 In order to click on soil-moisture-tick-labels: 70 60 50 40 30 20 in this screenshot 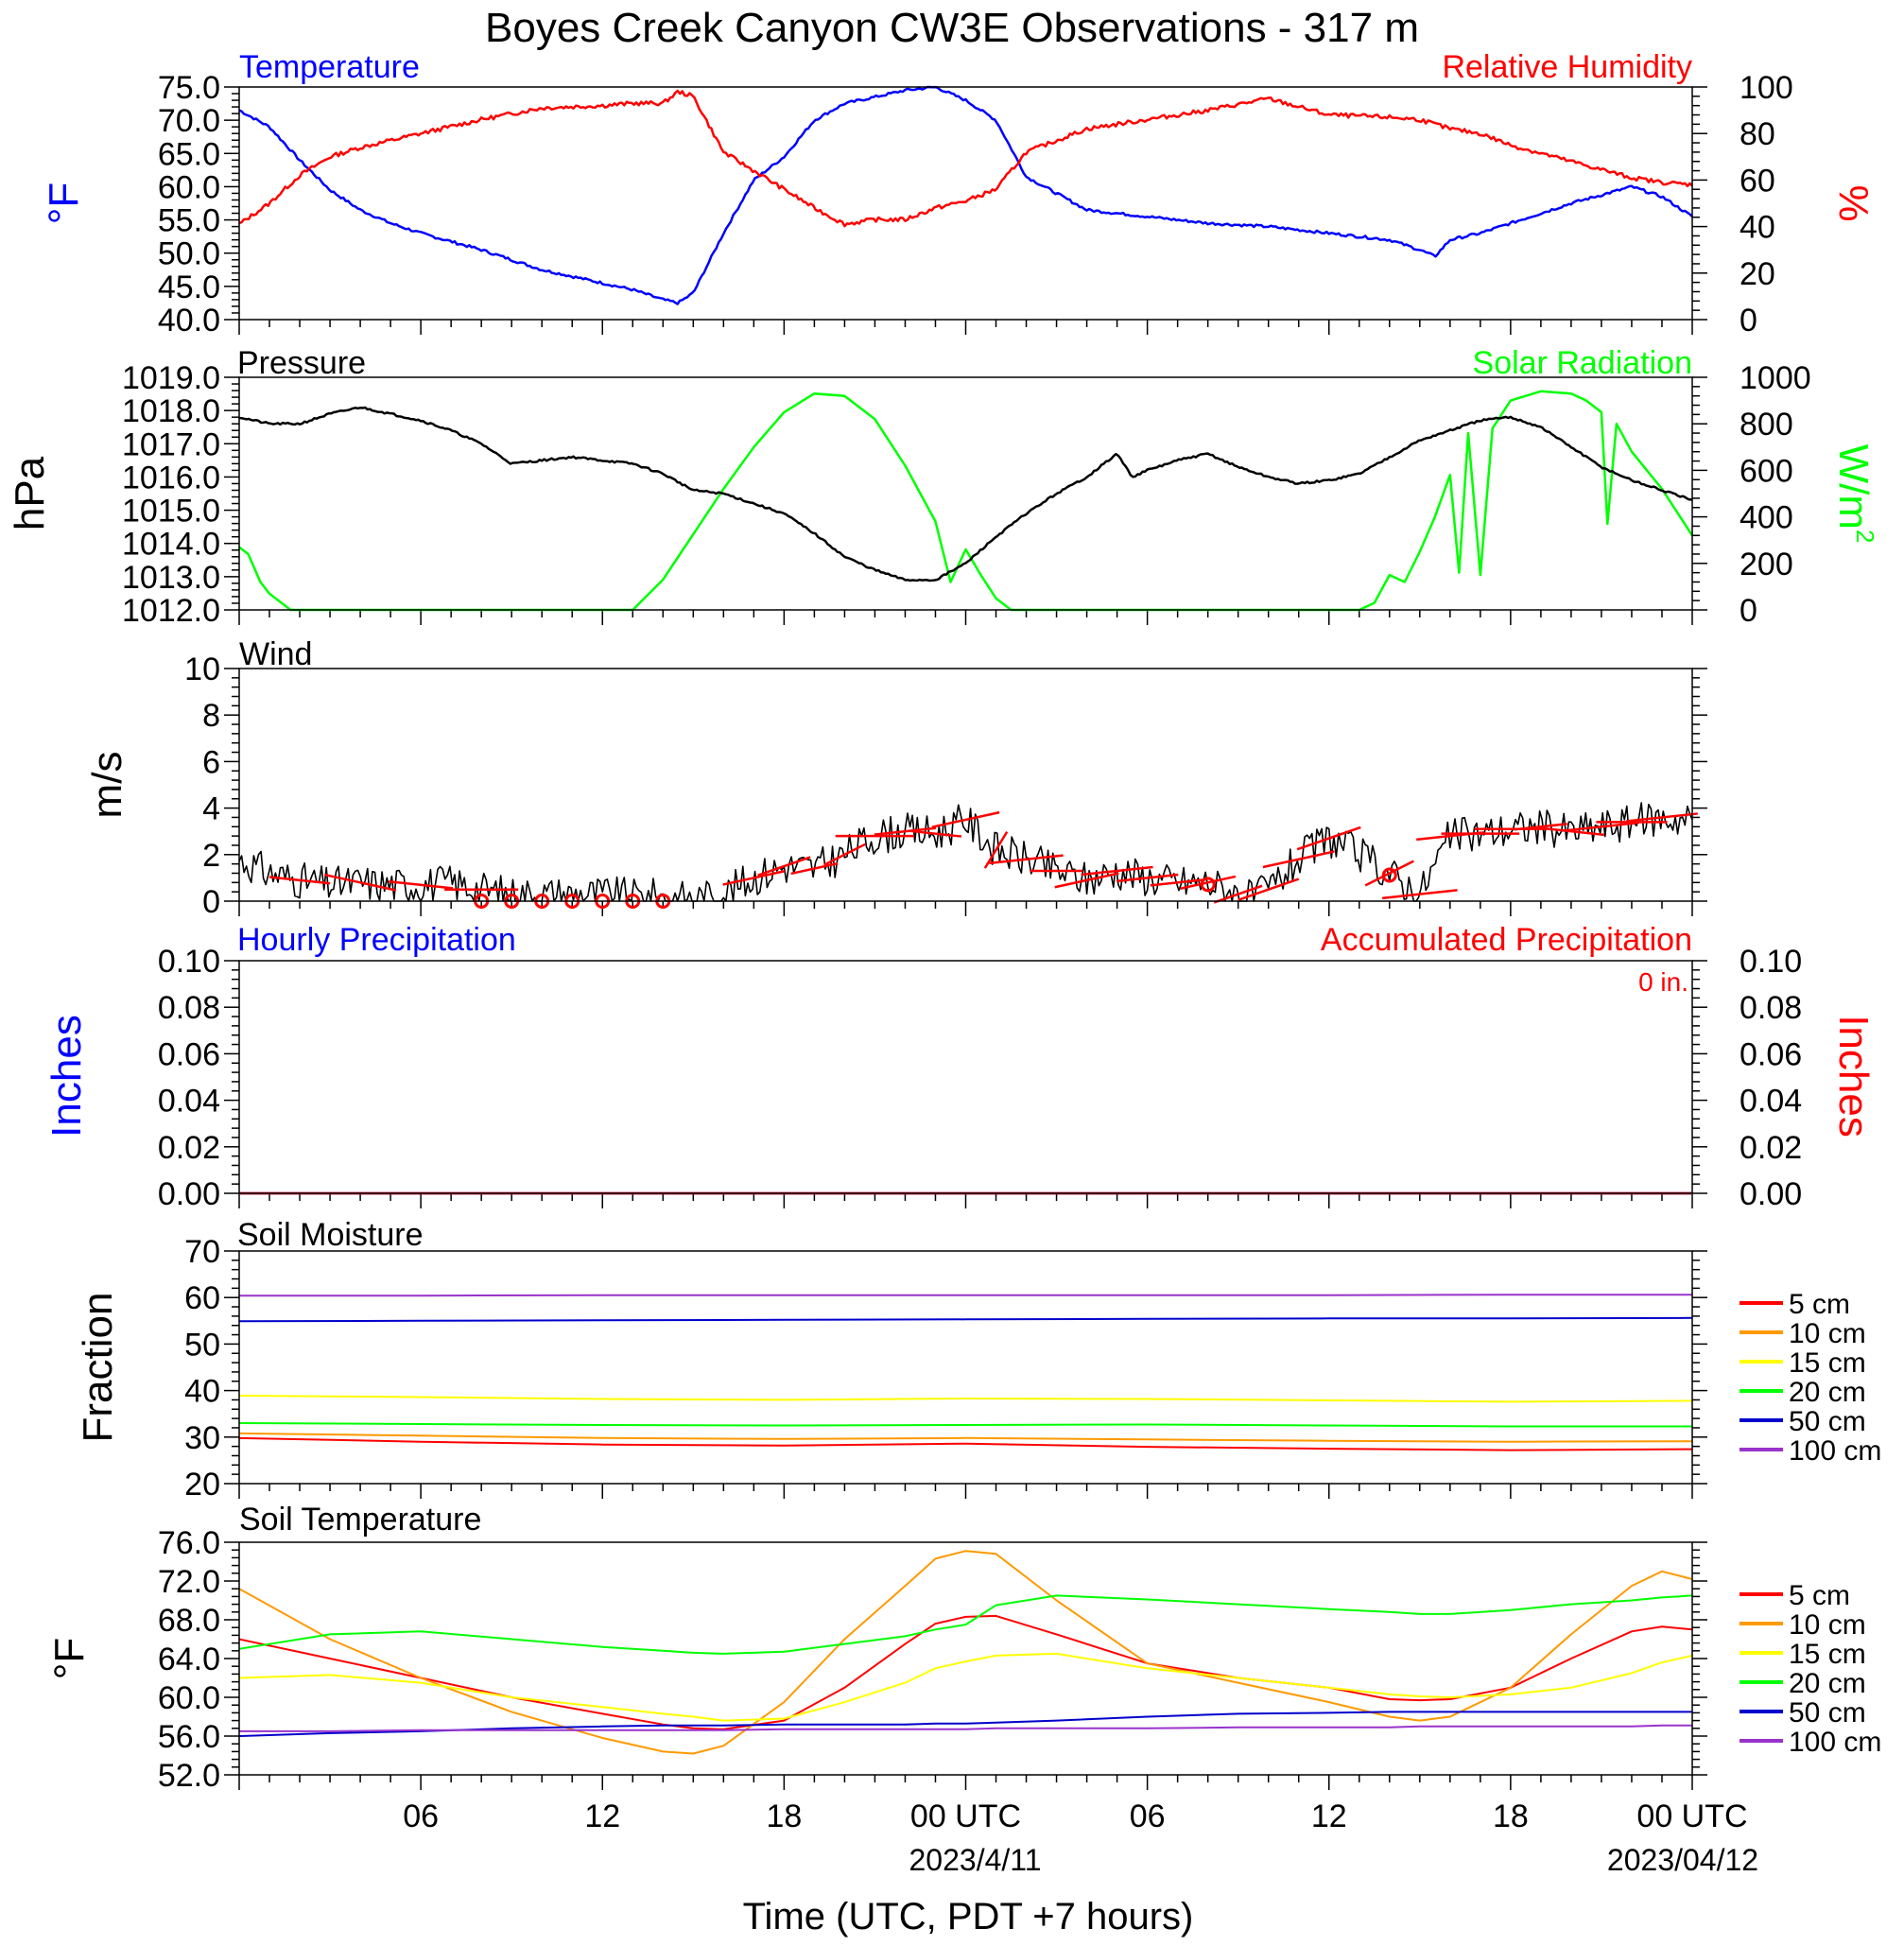, I will do `click(202, 1369)`.